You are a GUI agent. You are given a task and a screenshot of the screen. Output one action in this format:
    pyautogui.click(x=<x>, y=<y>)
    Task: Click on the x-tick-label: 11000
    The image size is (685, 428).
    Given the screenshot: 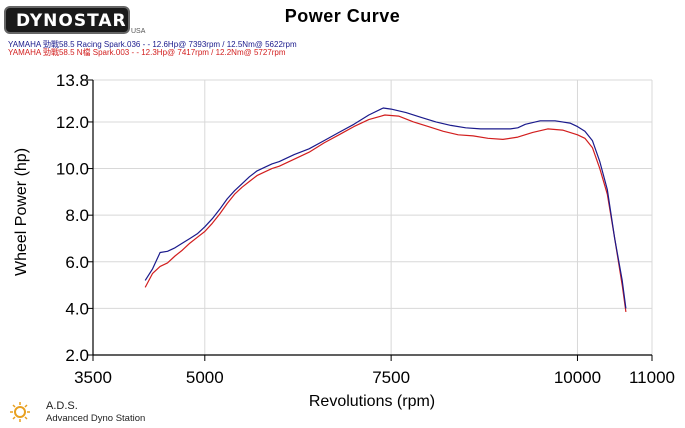 What is the action you would take?
    pyautogui.click(x=652, y=377)
    